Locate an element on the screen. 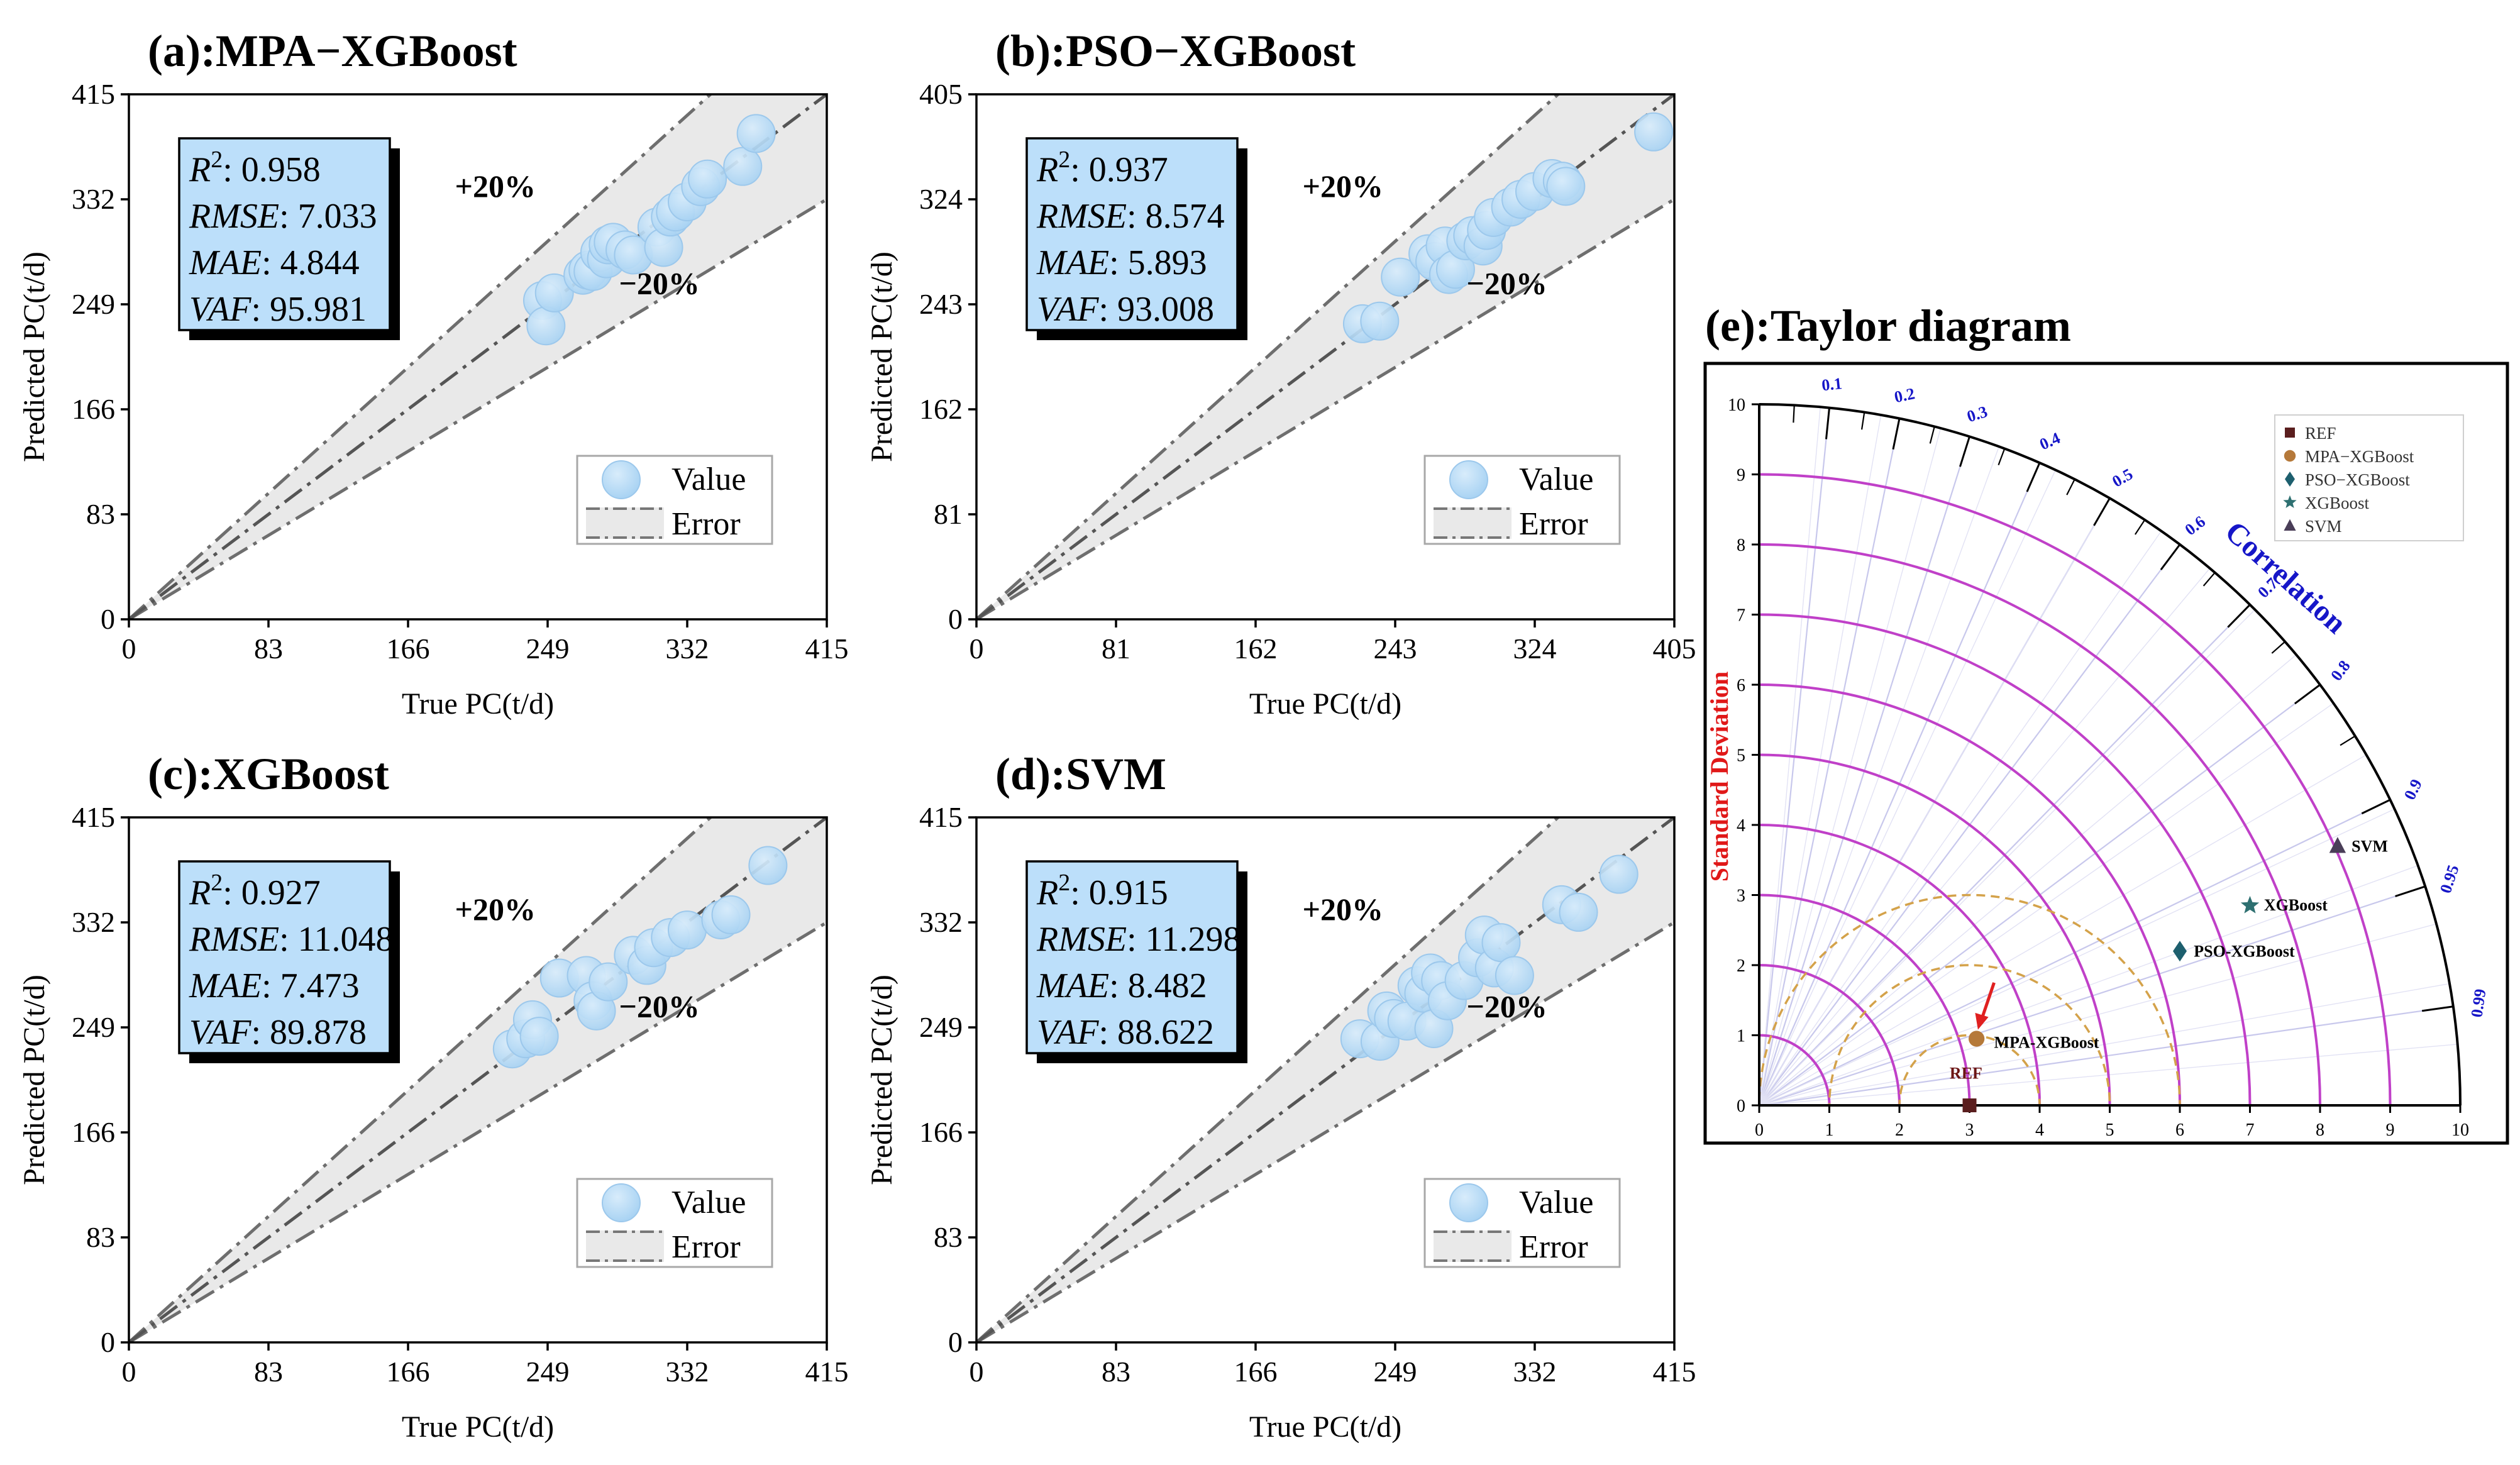 Image resolution: width=2520 pixels, height=1465 pixels. taylor-title: (e):Taylor diagram is located at coordinates (1888, 326).